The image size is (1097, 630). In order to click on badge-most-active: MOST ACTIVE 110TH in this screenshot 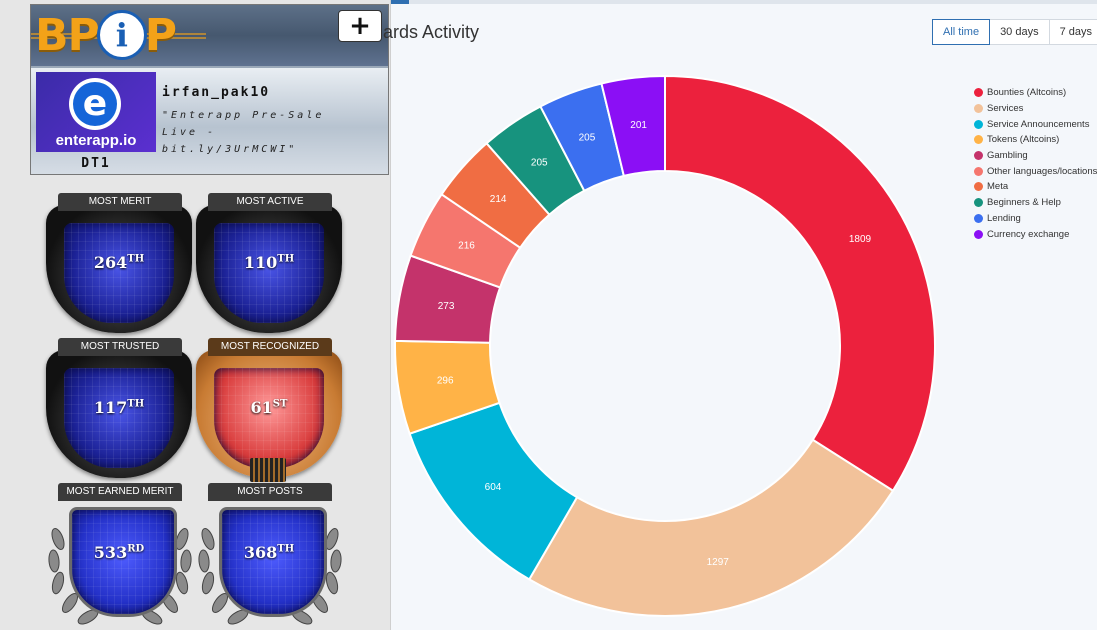, I will do `click(270, 265)`.